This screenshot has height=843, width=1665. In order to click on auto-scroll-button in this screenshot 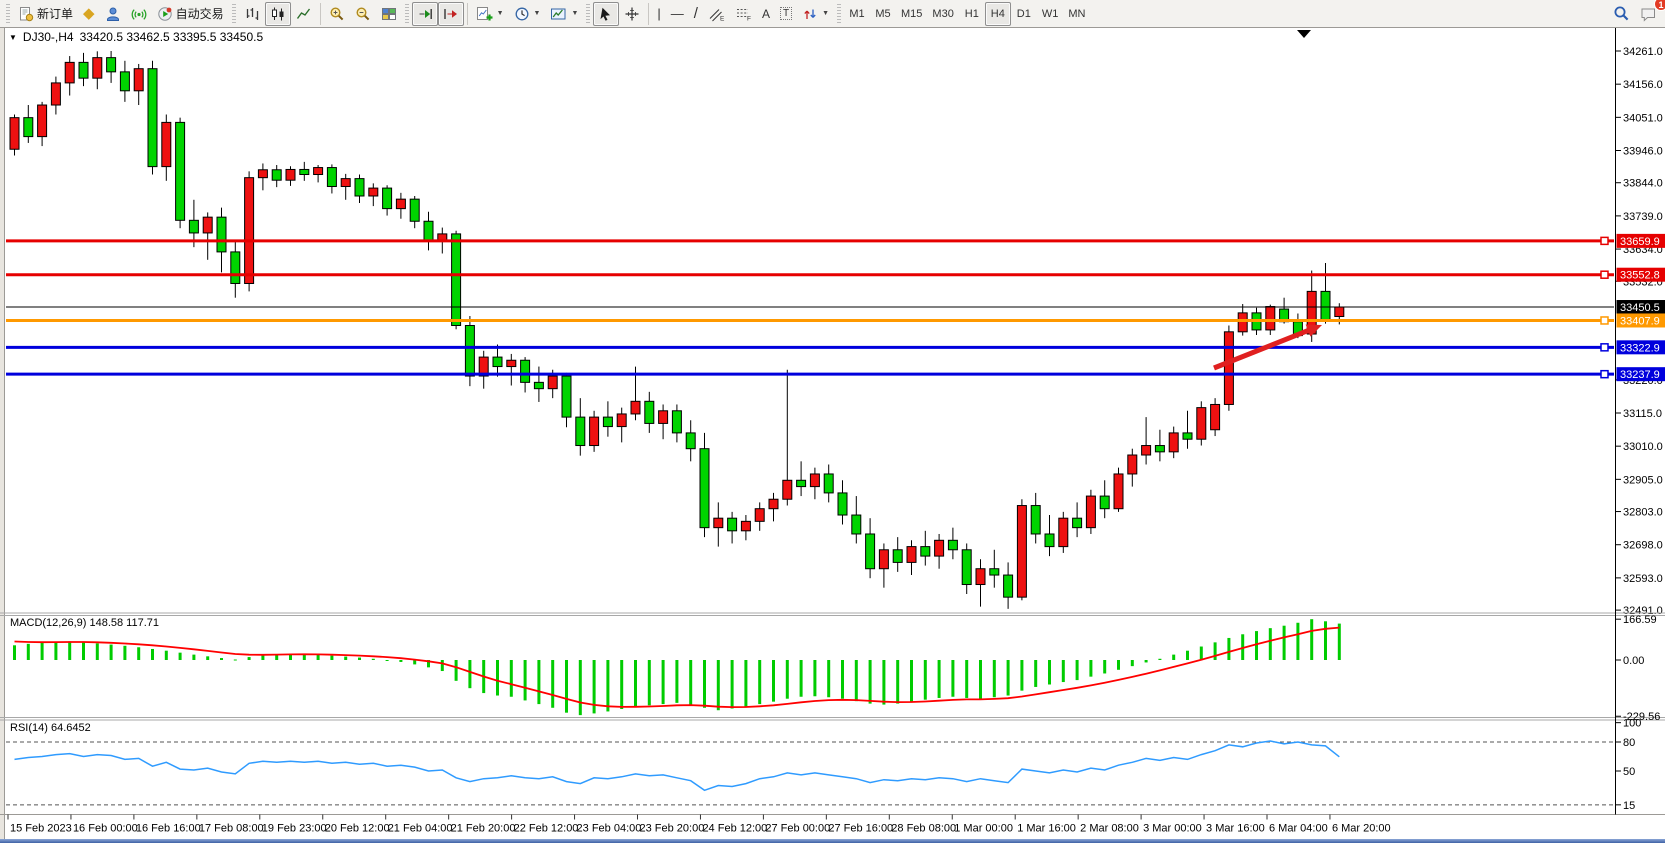, I will do `click(424, 13)`.